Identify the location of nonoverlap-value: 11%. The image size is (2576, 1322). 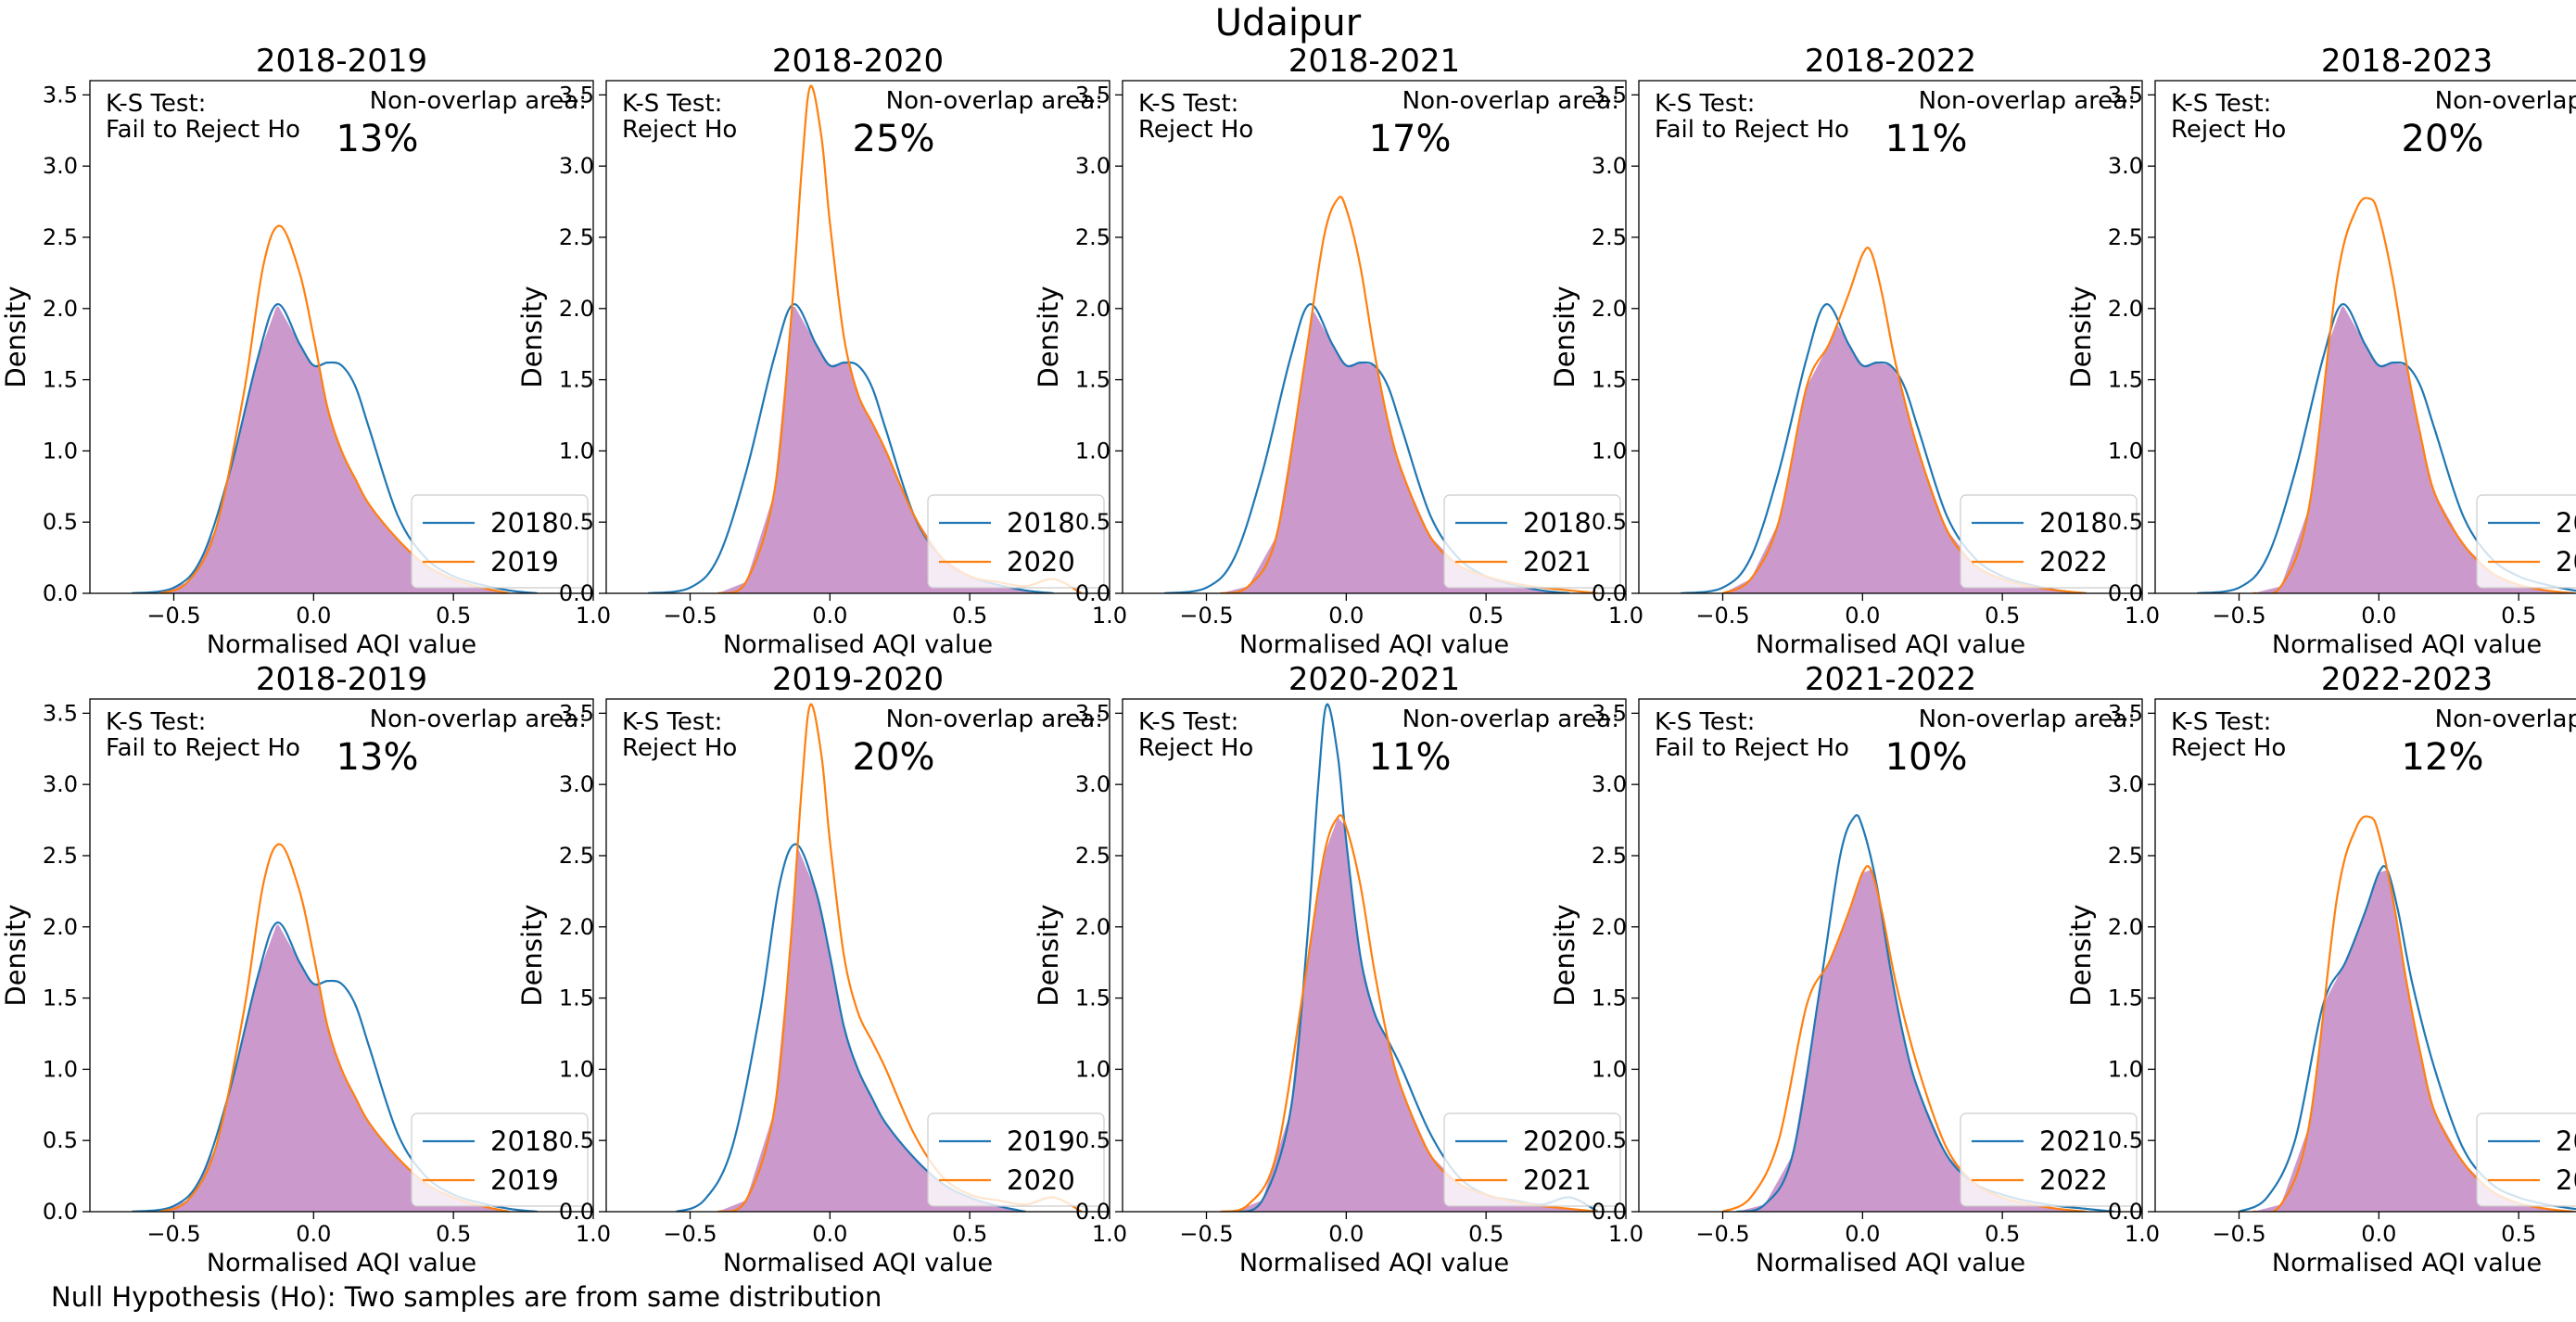
(1926, 139).